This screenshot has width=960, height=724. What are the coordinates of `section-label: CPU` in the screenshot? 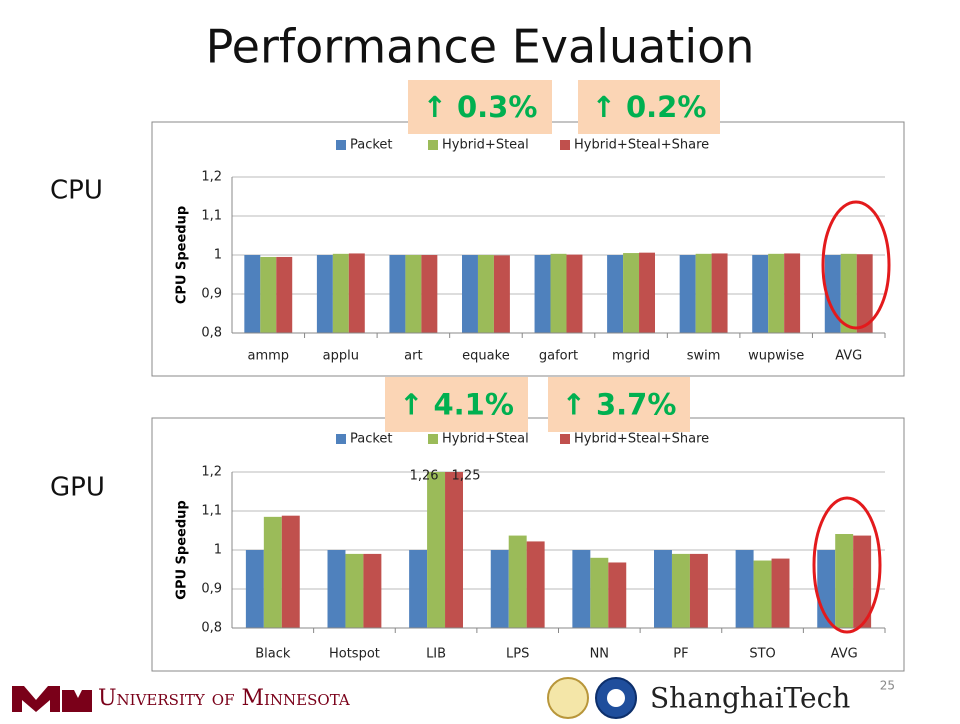 It's located at (76, 191).